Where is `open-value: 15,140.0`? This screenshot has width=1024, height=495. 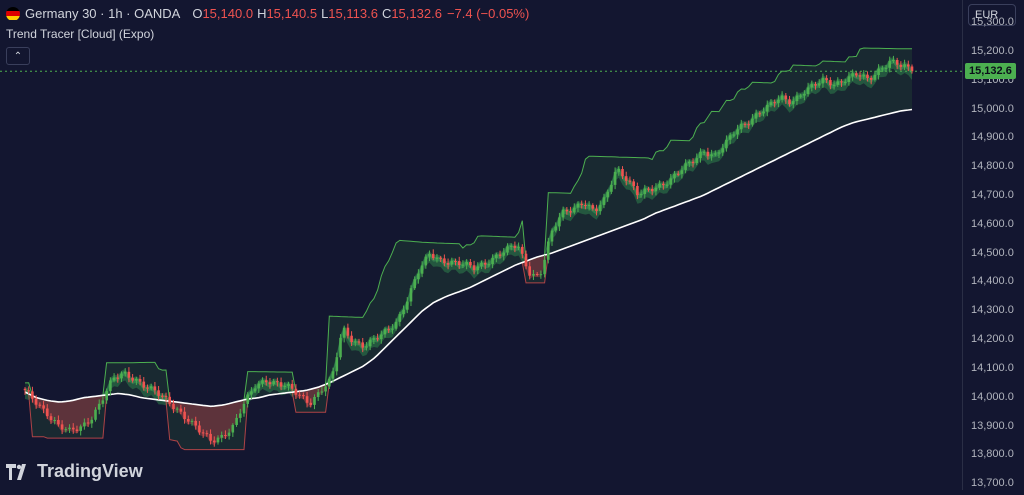 open-value: 15,140.0 is located at coordinates (228, 13).